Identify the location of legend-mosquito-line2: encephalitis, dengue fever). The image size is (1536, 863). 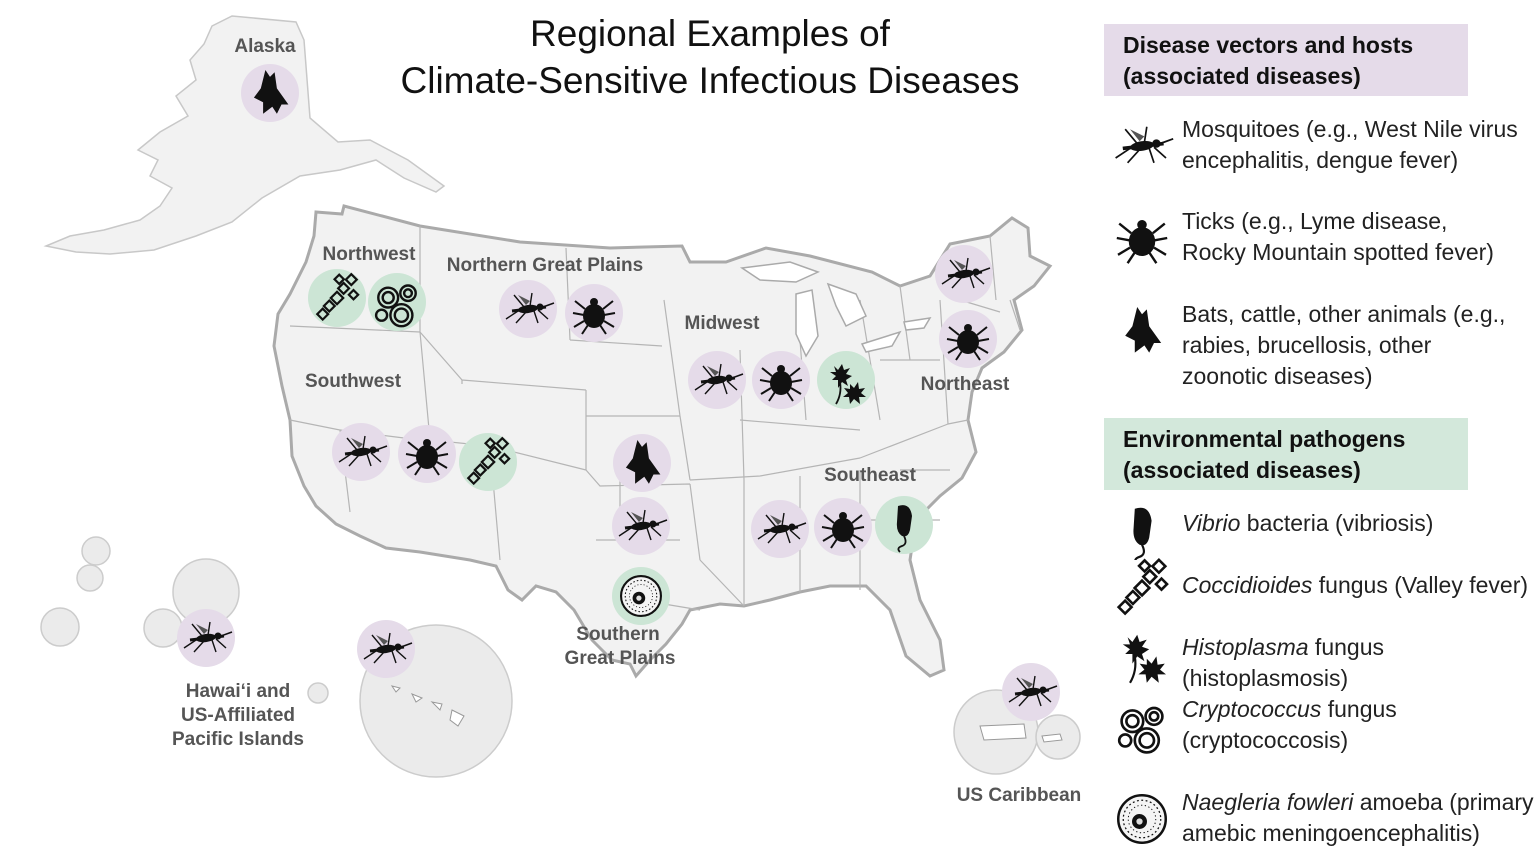
(1320, 160).